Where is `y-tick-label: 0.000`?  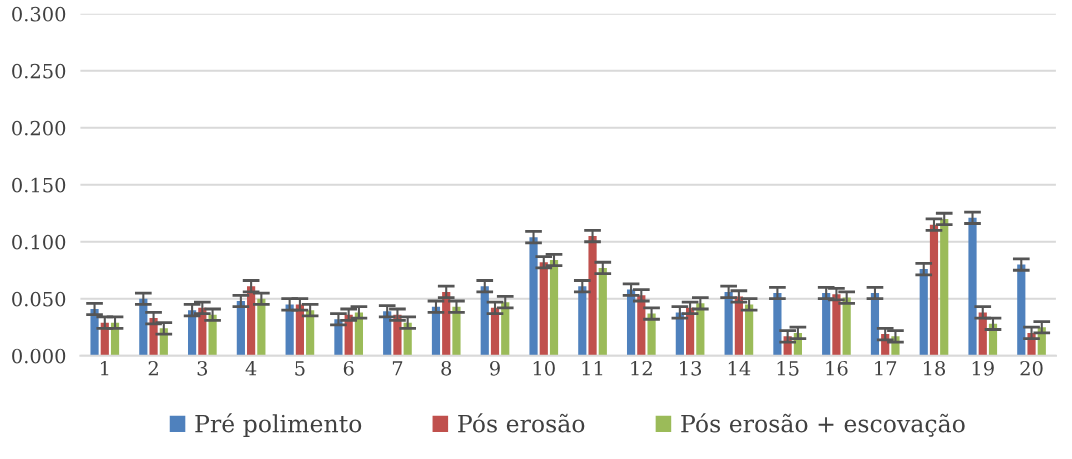 y-tick-label: 0.000 is located at coordinates (39, 356).